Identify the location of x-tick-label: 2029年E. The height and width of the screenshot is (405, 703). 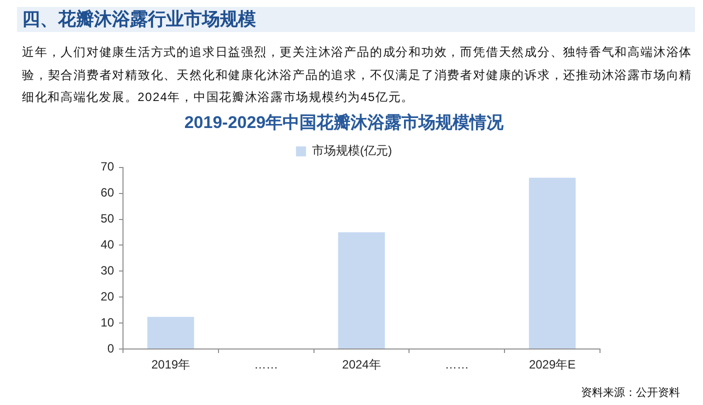
(552, 365).